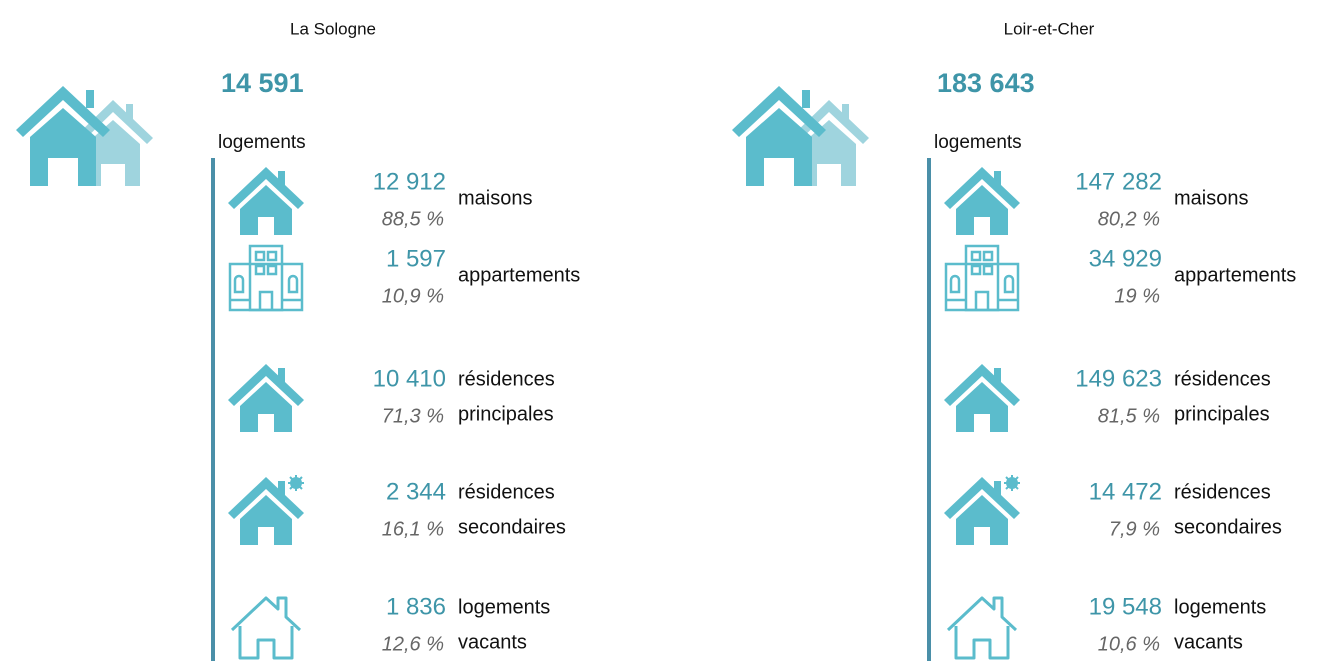 This screenshot has width=1328, height=661. I want to click on item-value: 14 472, so click(1125, 491).